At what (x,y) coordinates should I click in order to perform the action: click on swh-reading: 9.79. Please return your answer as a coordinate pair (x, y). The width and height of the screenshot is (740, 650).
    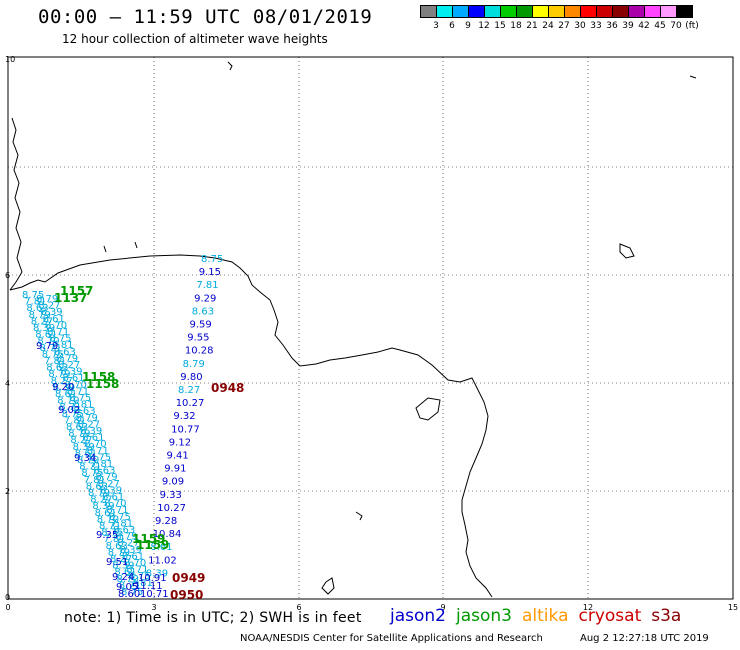
    Looking at the image, I should click on (47, 346).